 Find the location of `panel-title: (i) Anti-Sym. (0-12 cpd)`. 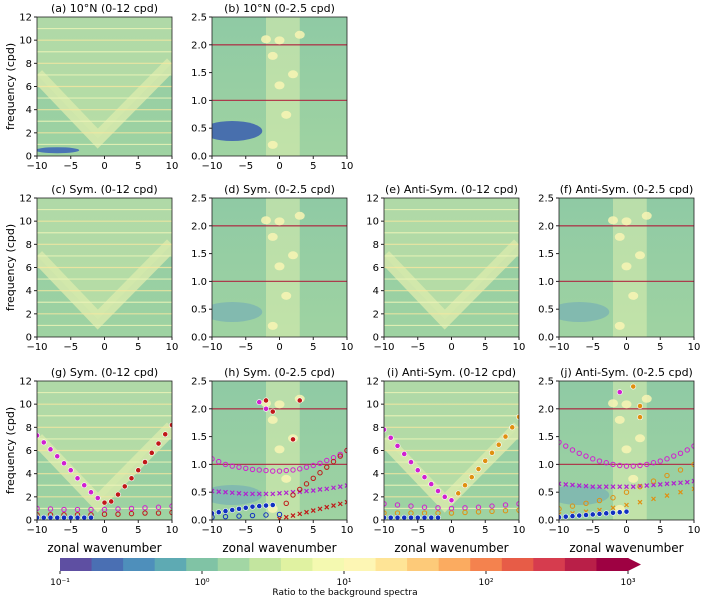

panel-title: (i) Anti-Sym. (0-12 cpd) is located at coordinates (451, 372).